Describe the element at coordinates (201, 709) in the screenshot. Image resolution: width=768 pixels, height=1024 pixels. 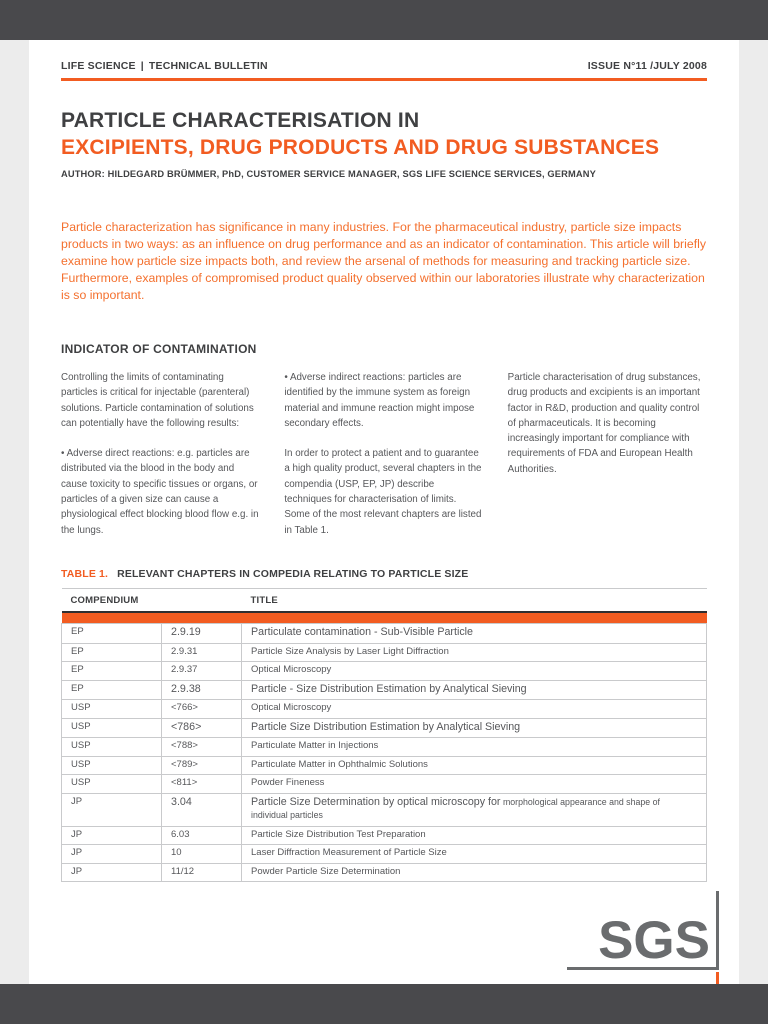
I see `cell-chapter: <766>` at that location.